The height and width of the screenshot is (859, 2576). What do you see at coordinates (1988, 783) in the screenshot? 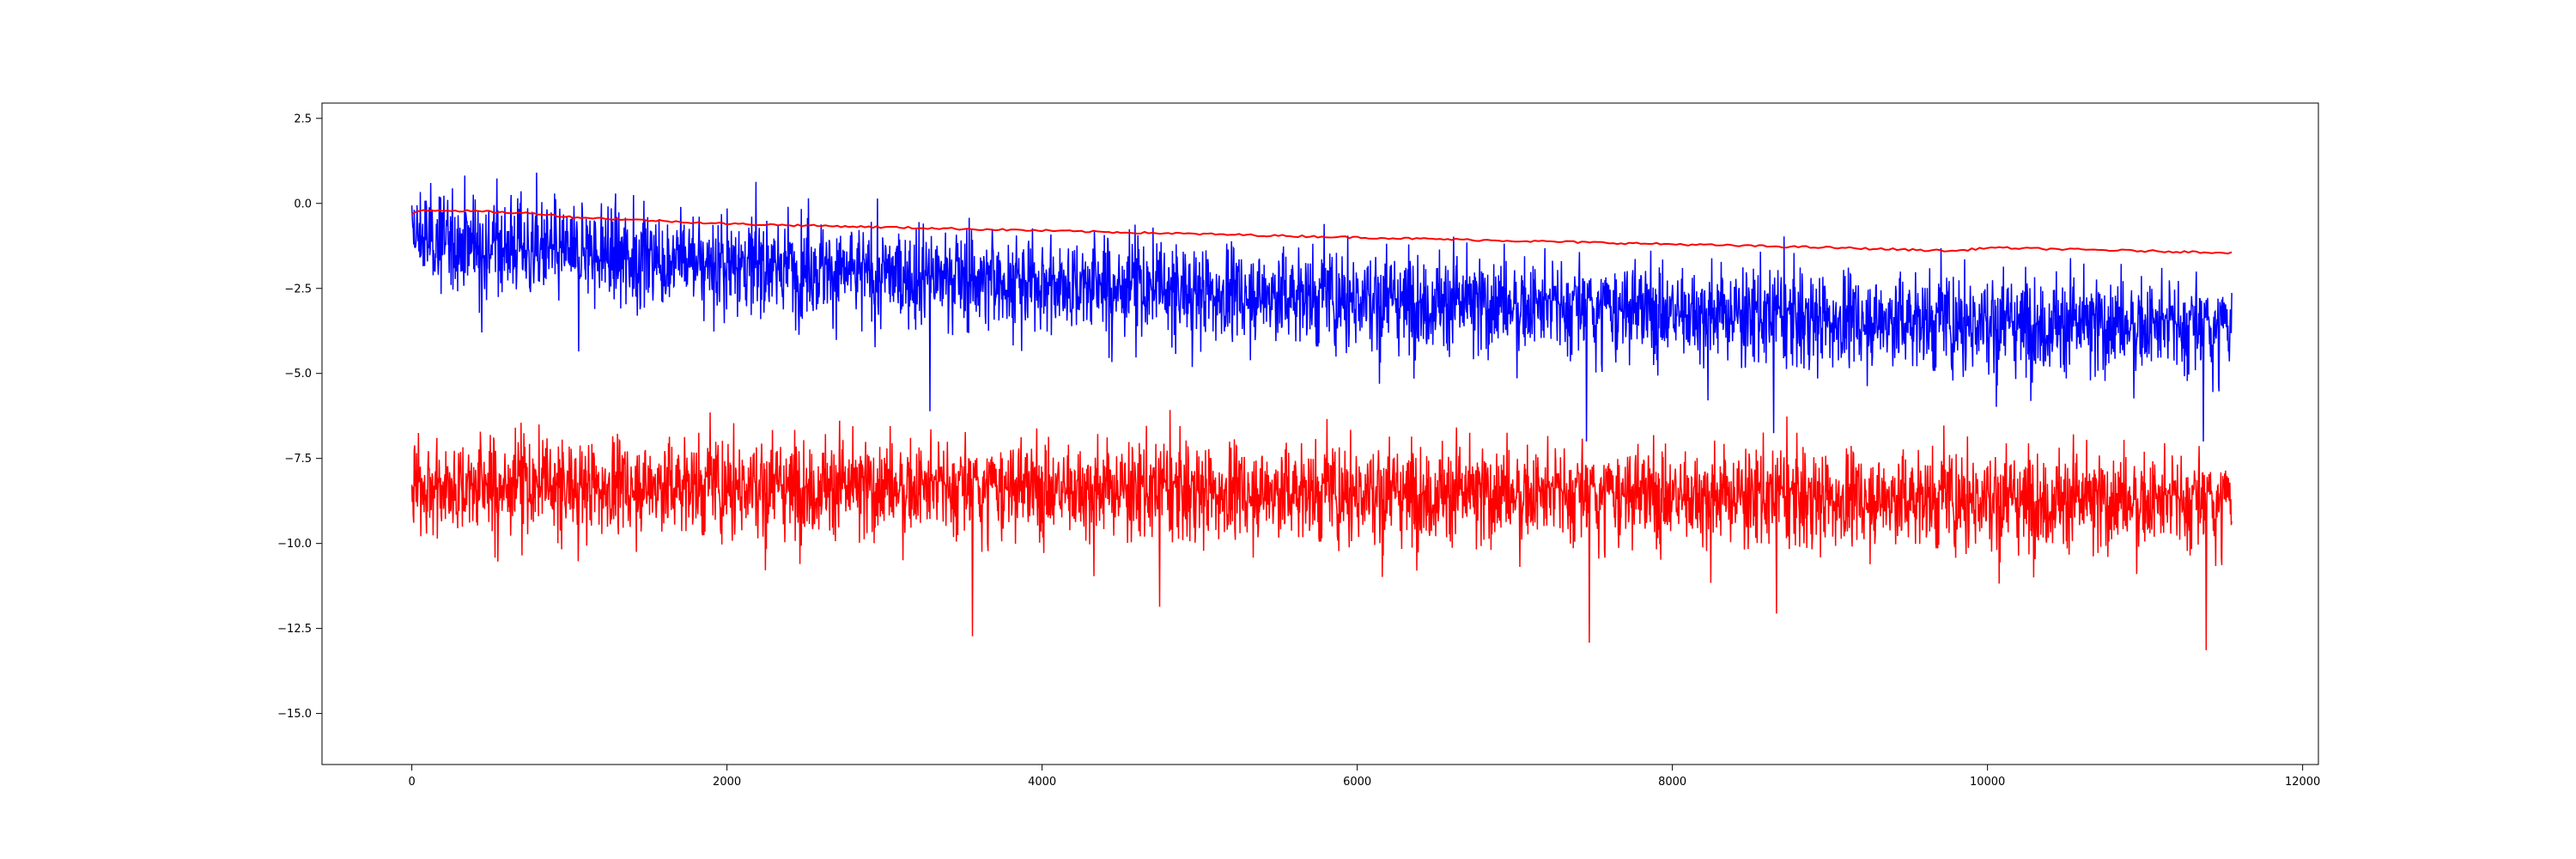
I see `x-tick-label: 10000` at bounding box center [1988, 783].